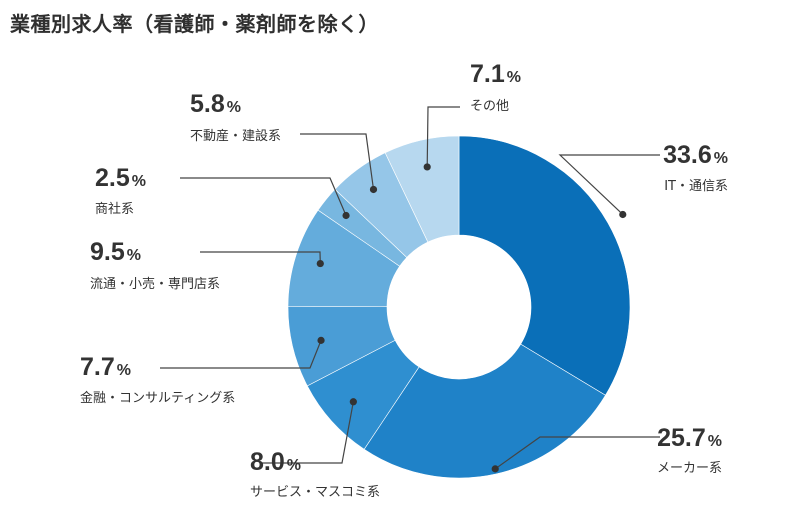  Describe the element at coordinates (114, 209) in the screenshot. I see `category-label-5: 商社系` at that location.